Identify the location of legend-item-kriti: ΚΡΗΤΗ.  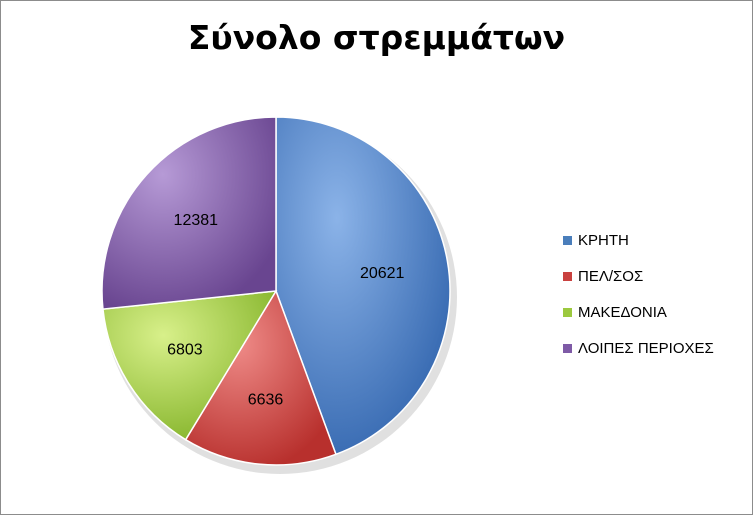
(638, 240).